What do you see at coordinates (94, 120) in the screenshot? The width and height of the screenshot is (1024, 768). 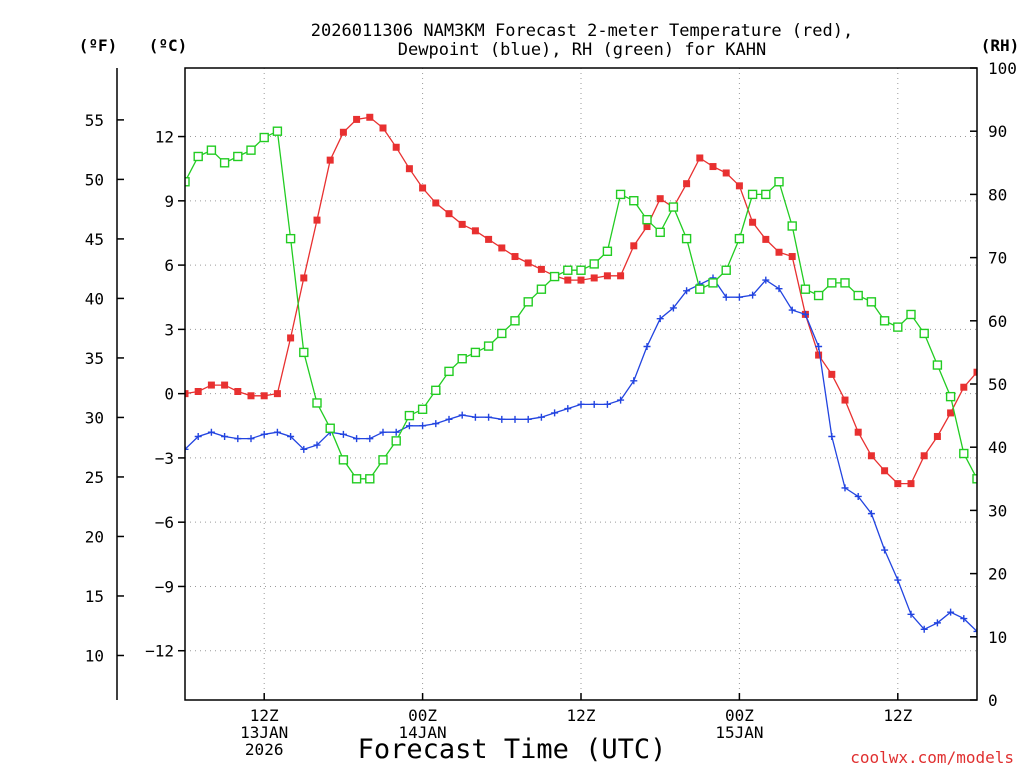 I see `fahrenheit-tick-label: 55` at bounding box center [94, 120].